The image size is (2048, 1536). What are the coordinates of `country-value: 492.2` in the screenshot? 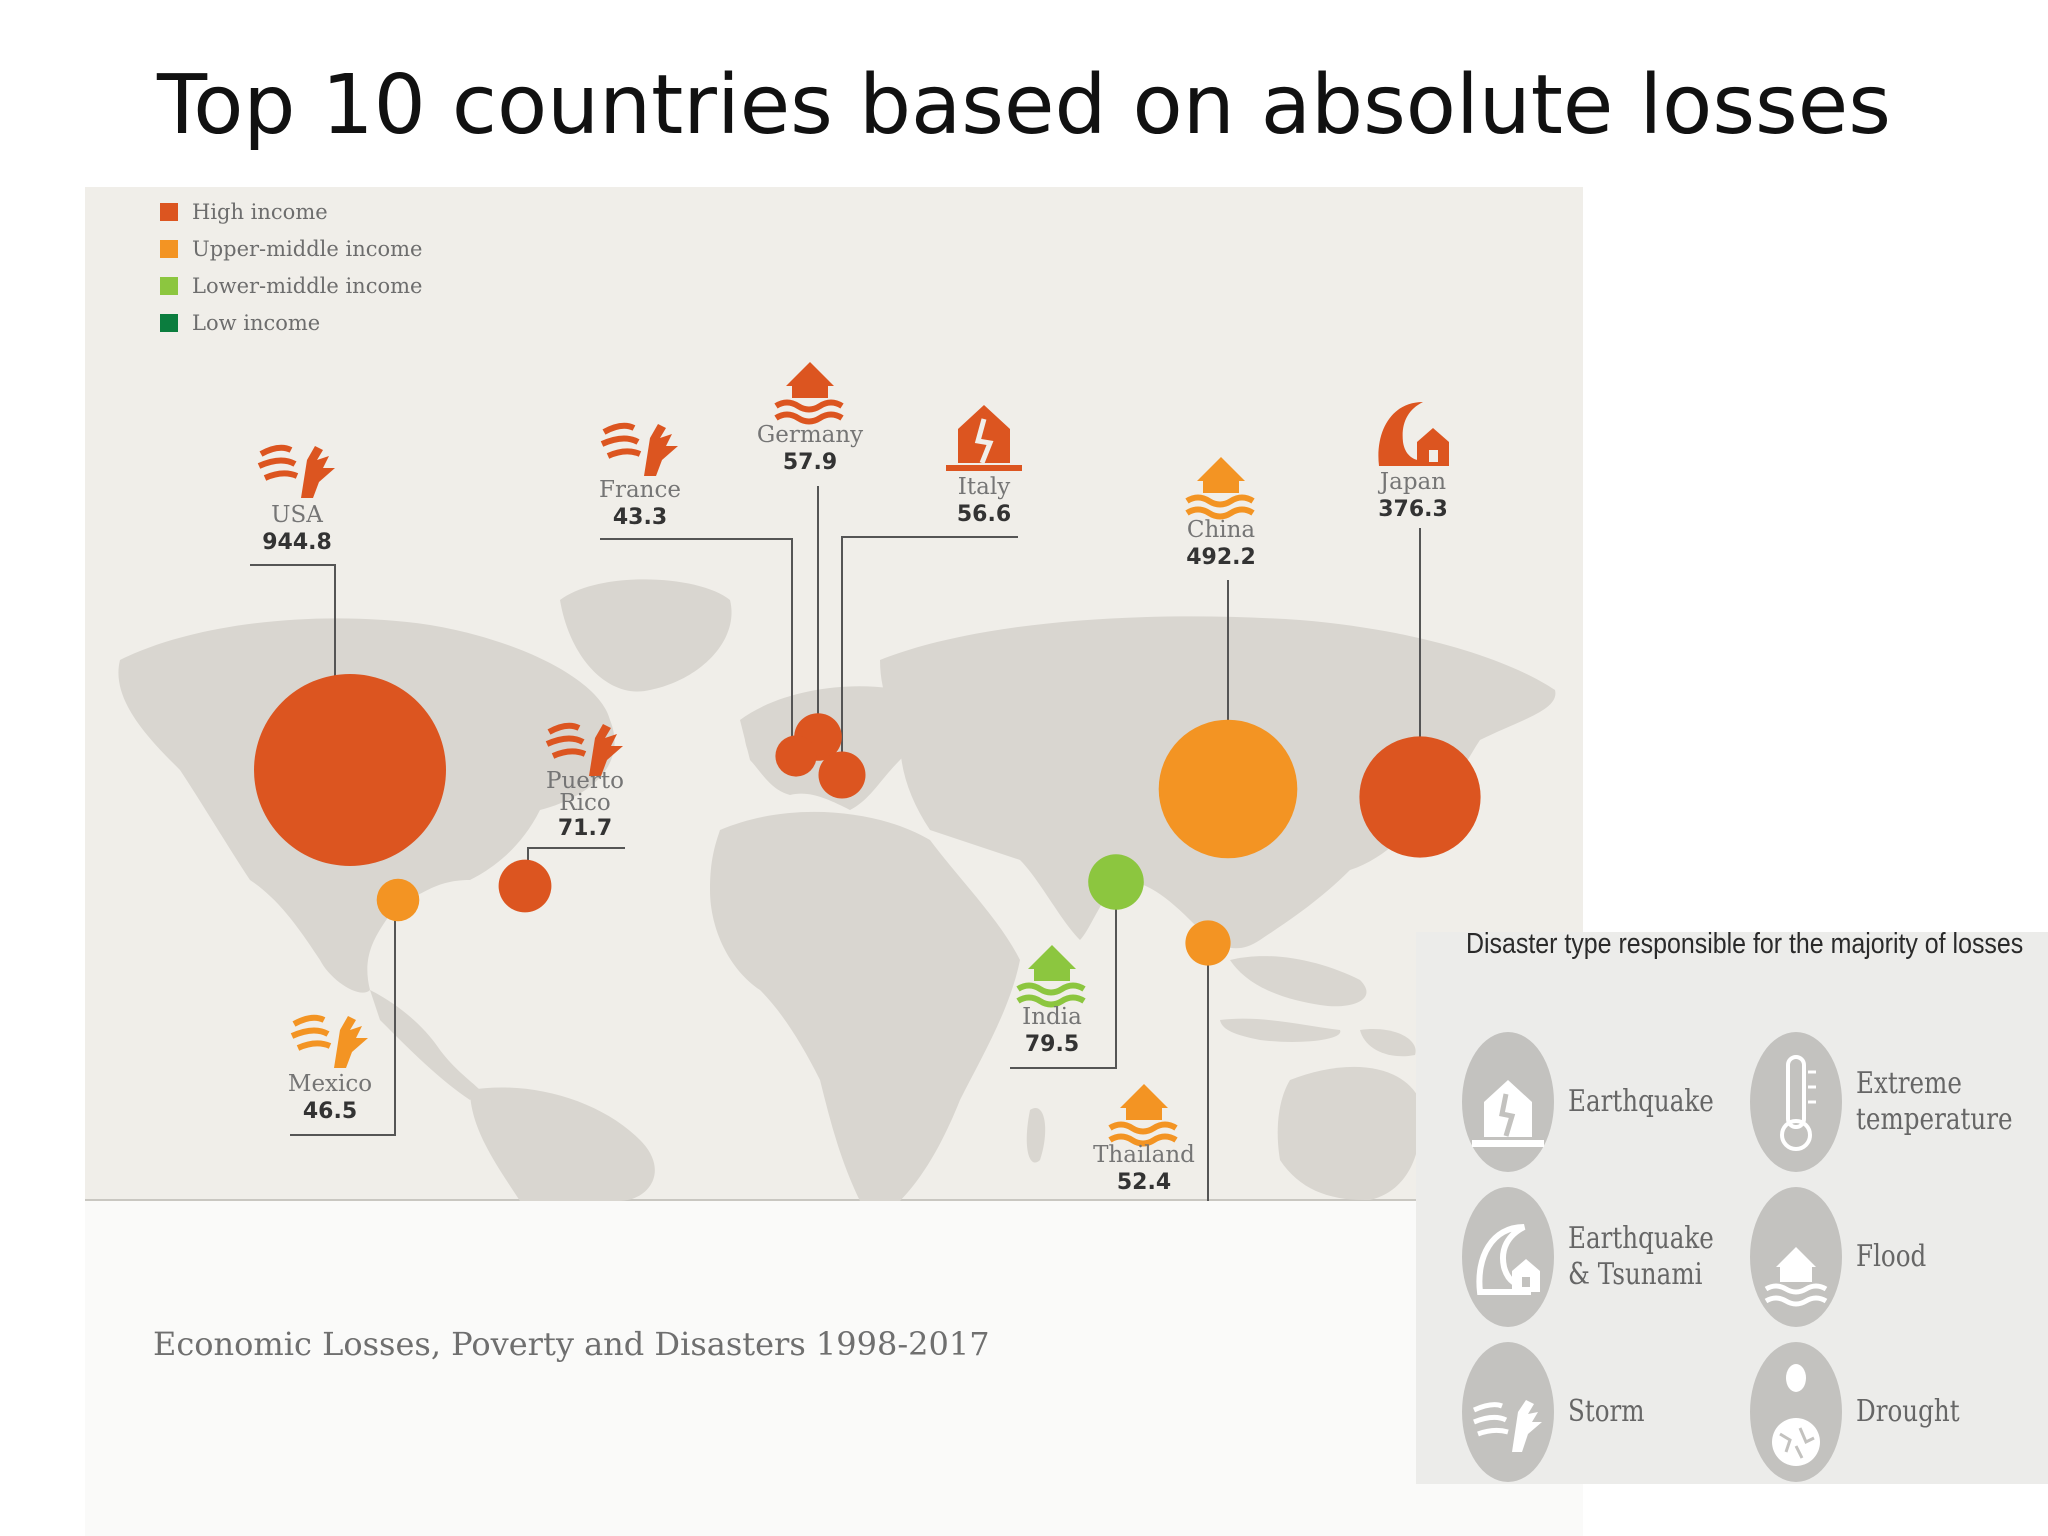 It's located at (1221, 557).